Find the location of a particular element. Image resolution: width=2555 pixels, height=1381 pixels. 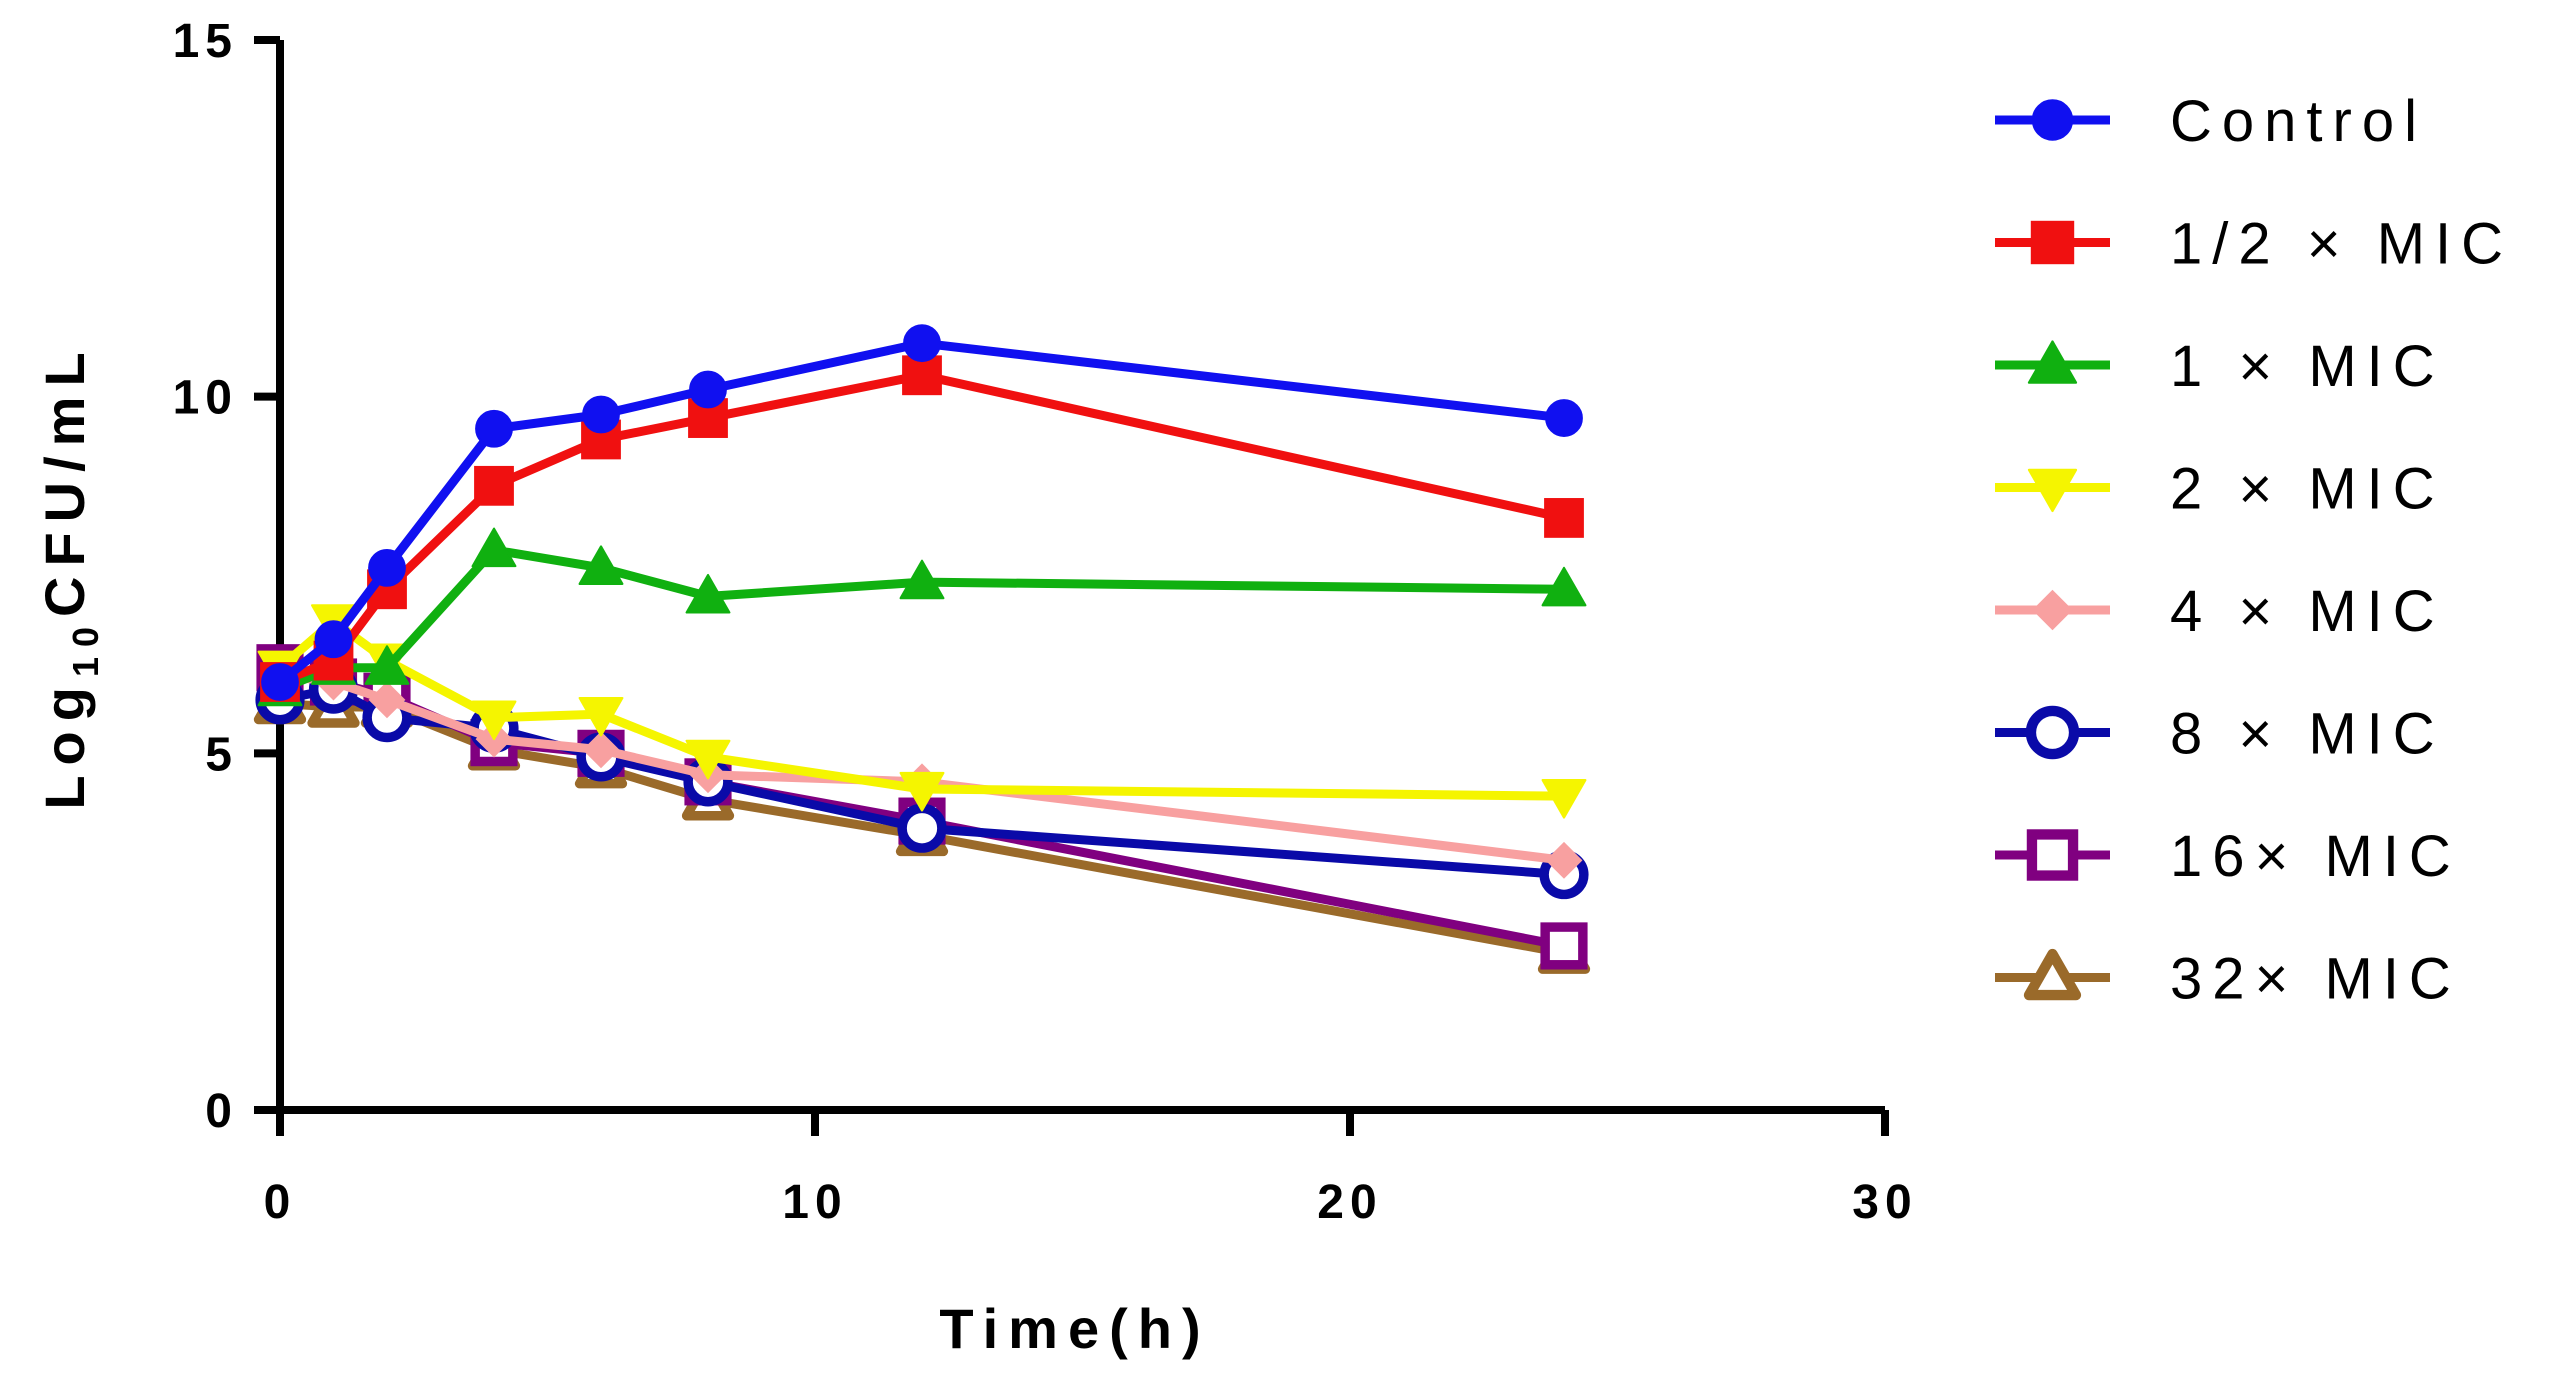

y-tick-label: 10 is located at coordinates (205, 398).